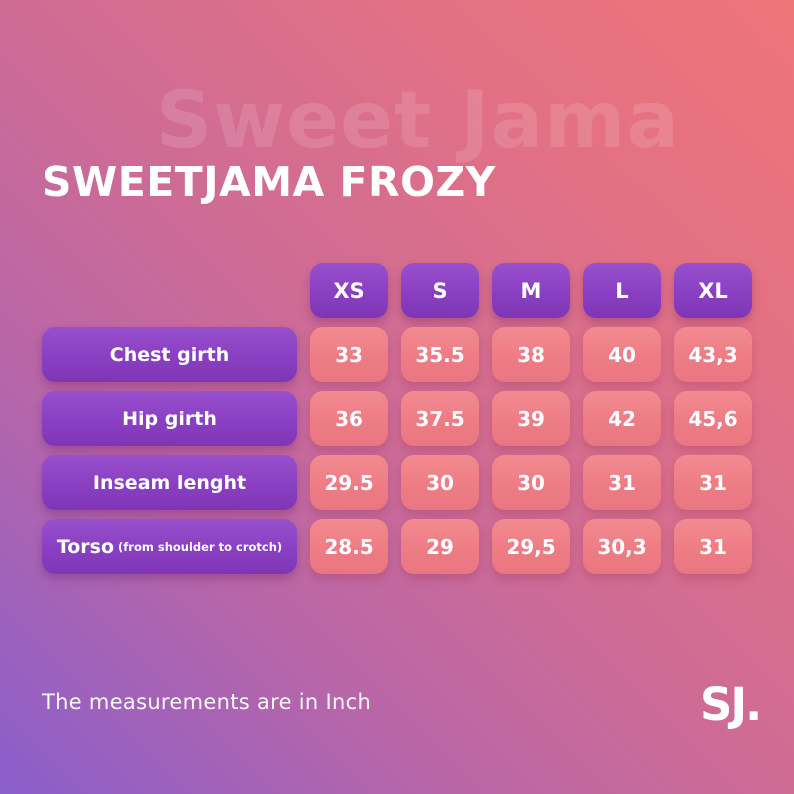  Describe the element at coordinates (713, 546) in the screenshot. I see `value-torso-xl: 31` at that location.